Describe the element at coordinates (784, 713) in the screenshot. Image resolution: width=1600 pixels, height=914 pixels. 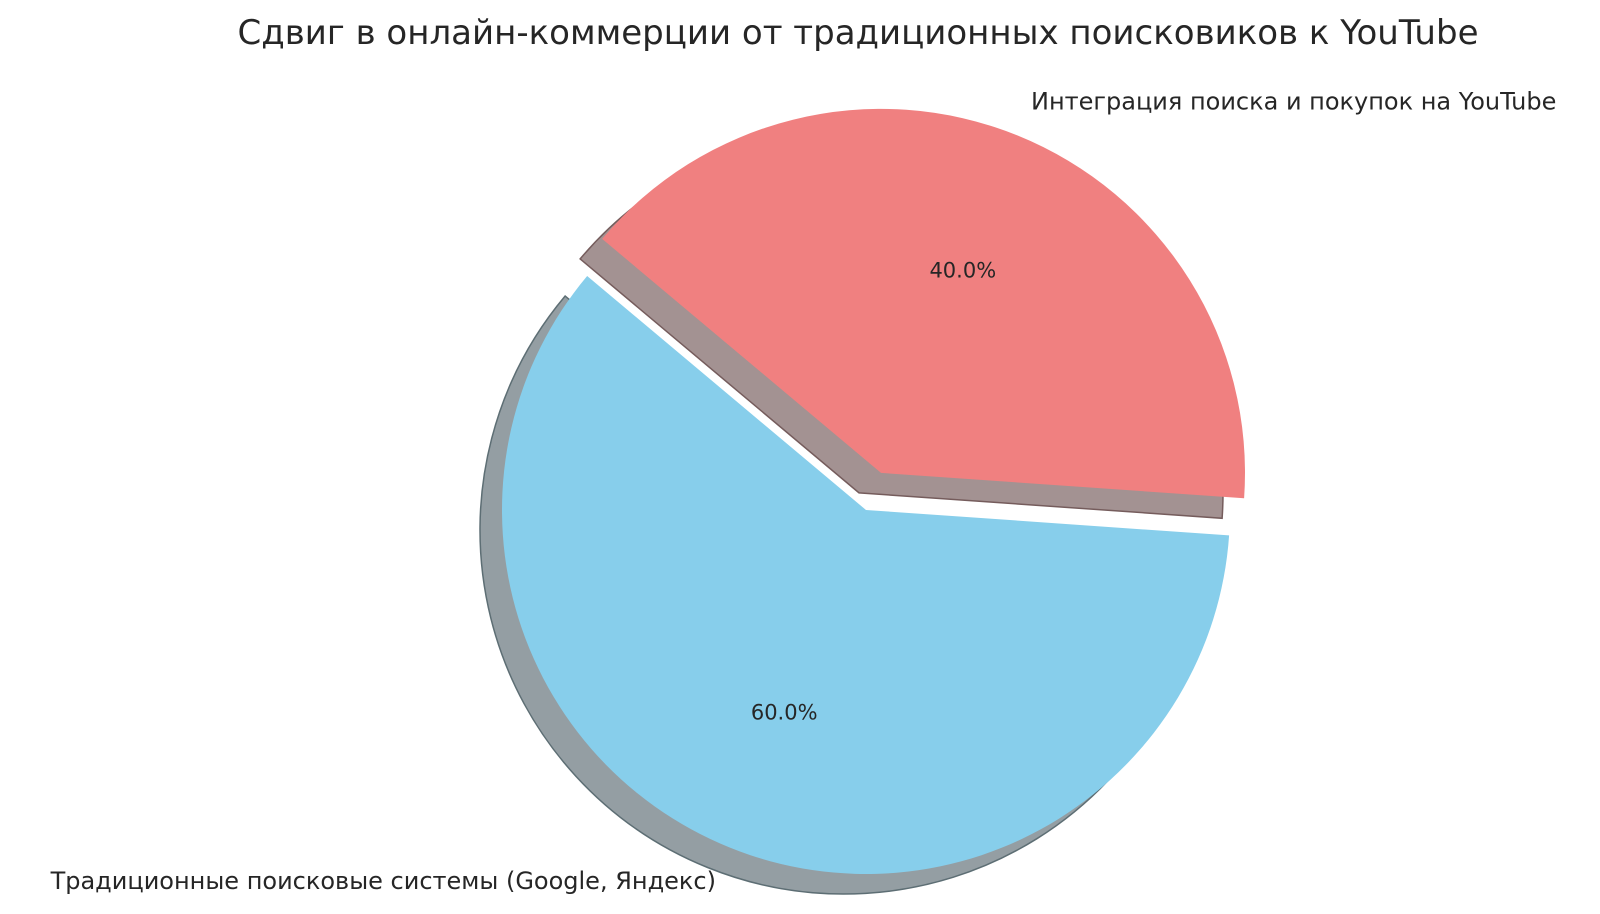
I see `pct-label-traditional-search: 60.0%` at that location.